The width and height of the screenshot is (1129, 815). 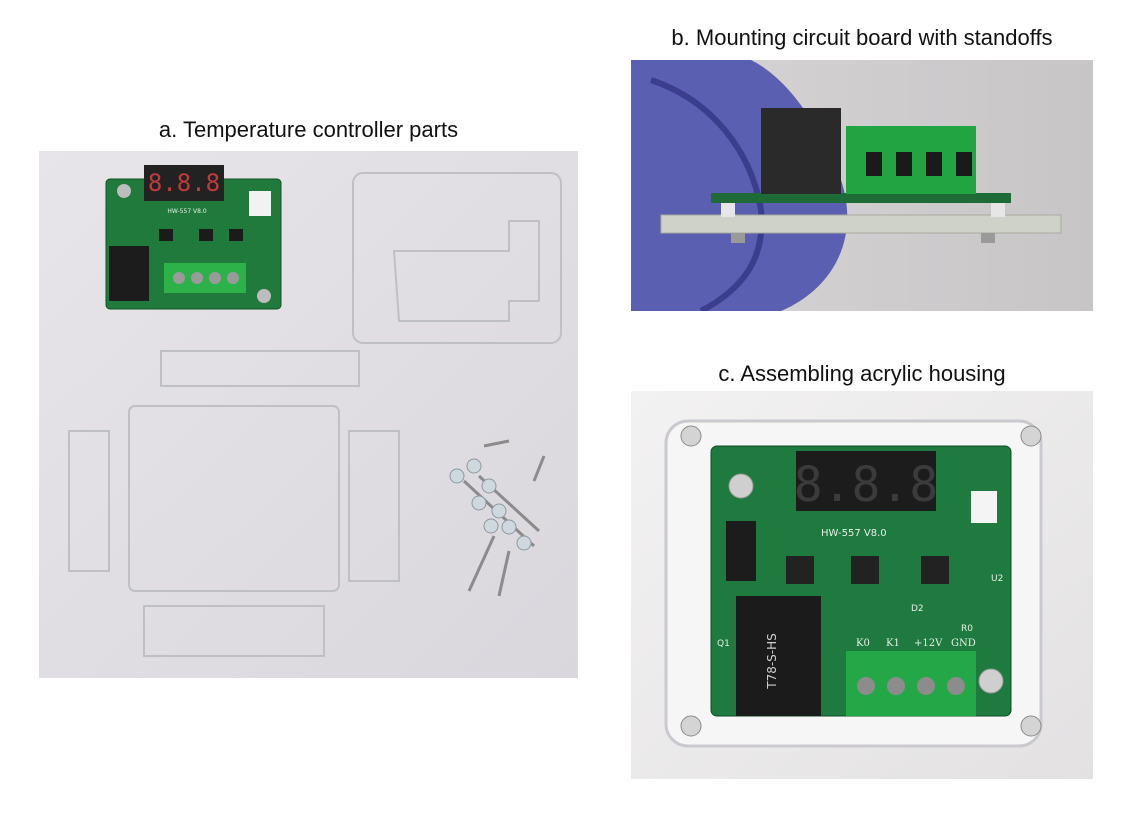 I want to click on board-side-view, so click(x=861, y=175).